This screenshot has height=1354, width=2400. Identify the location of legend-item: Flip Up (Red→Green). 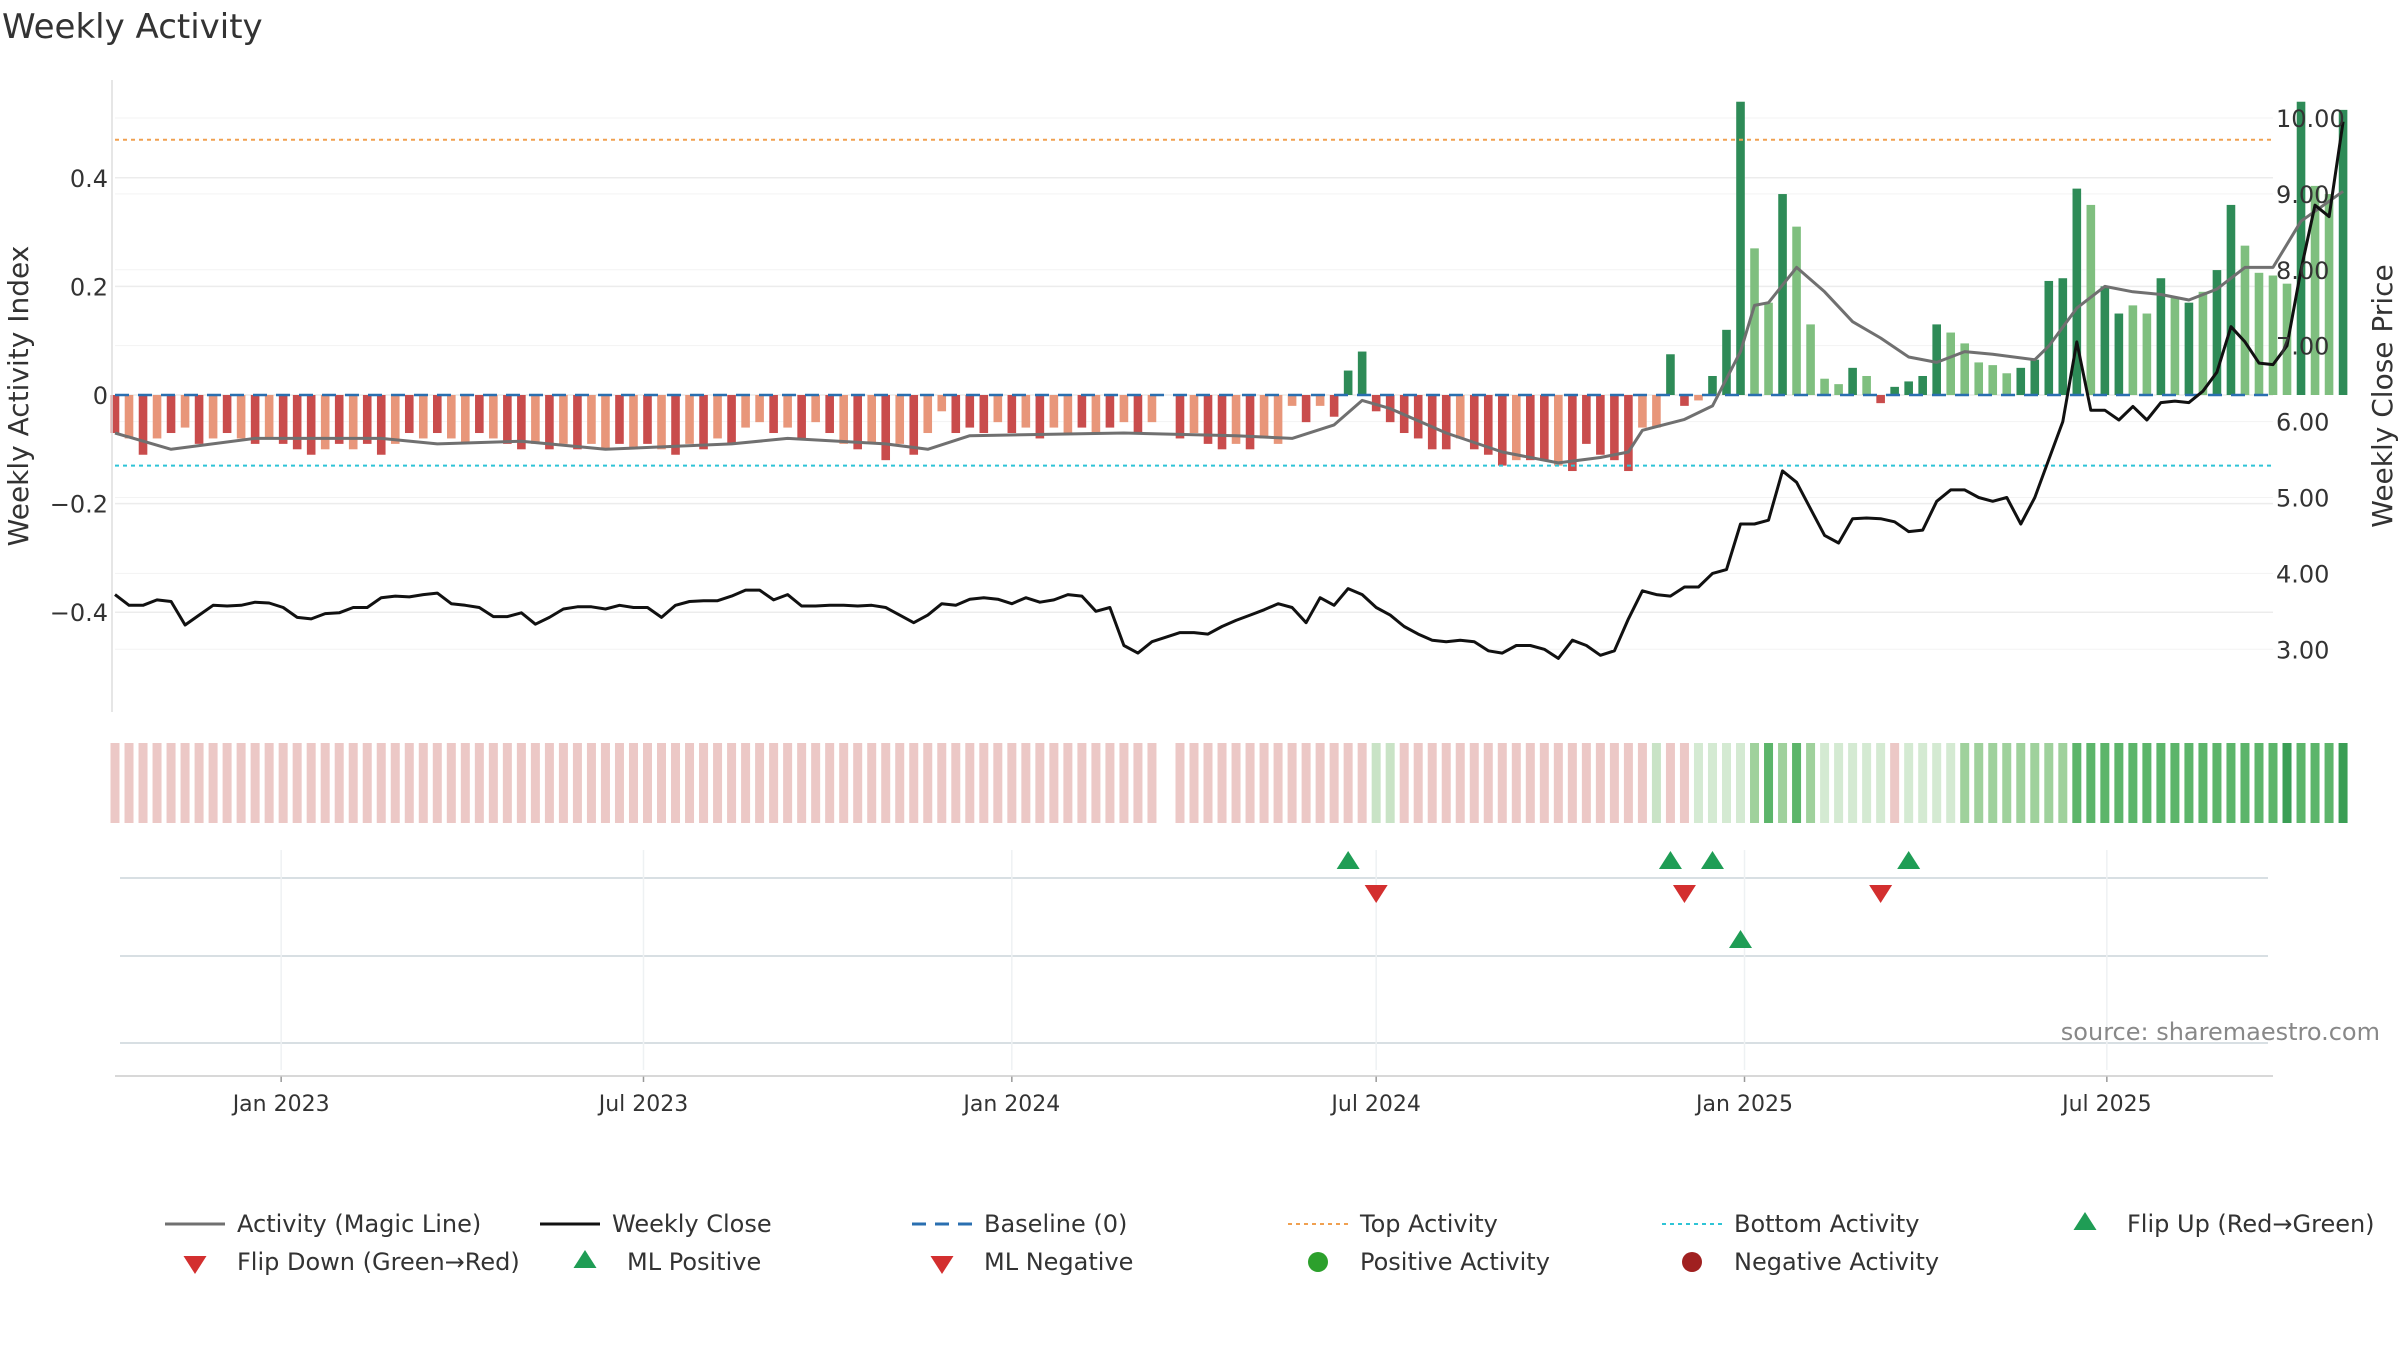
(2224, 1224).